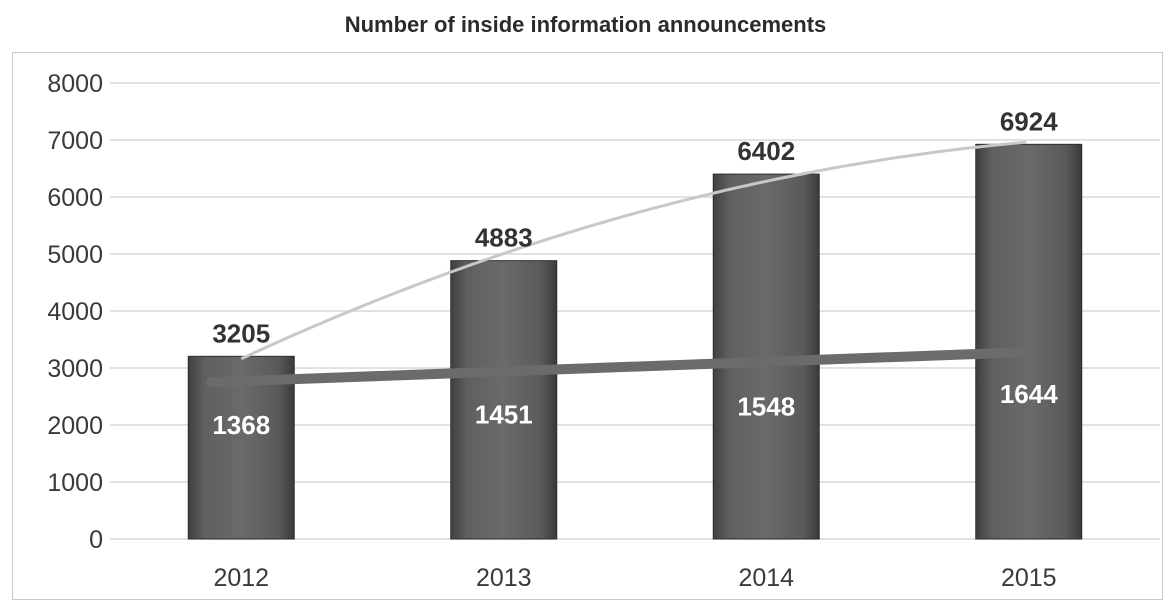  I want to click on y-tick-label: 8000, so click(75, 84).